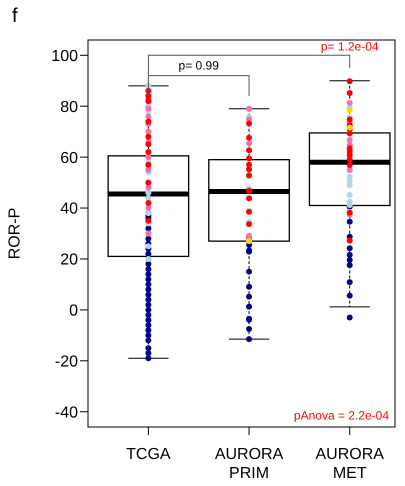 This screenshot has width=405, height=486. I want to click on y-axis-title: ROR-P, so click(15, 234).